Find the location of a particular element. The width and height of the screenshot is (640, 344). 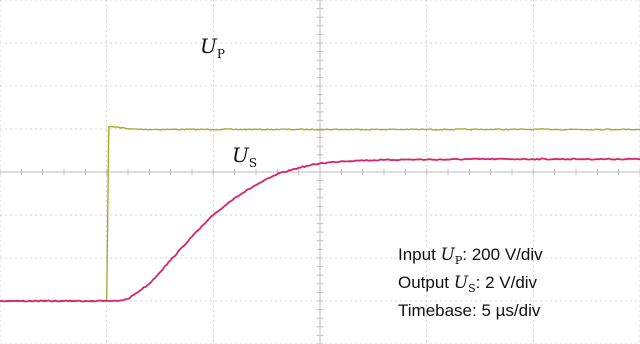

us-label-sub: S is located at coordinates (253, 163).